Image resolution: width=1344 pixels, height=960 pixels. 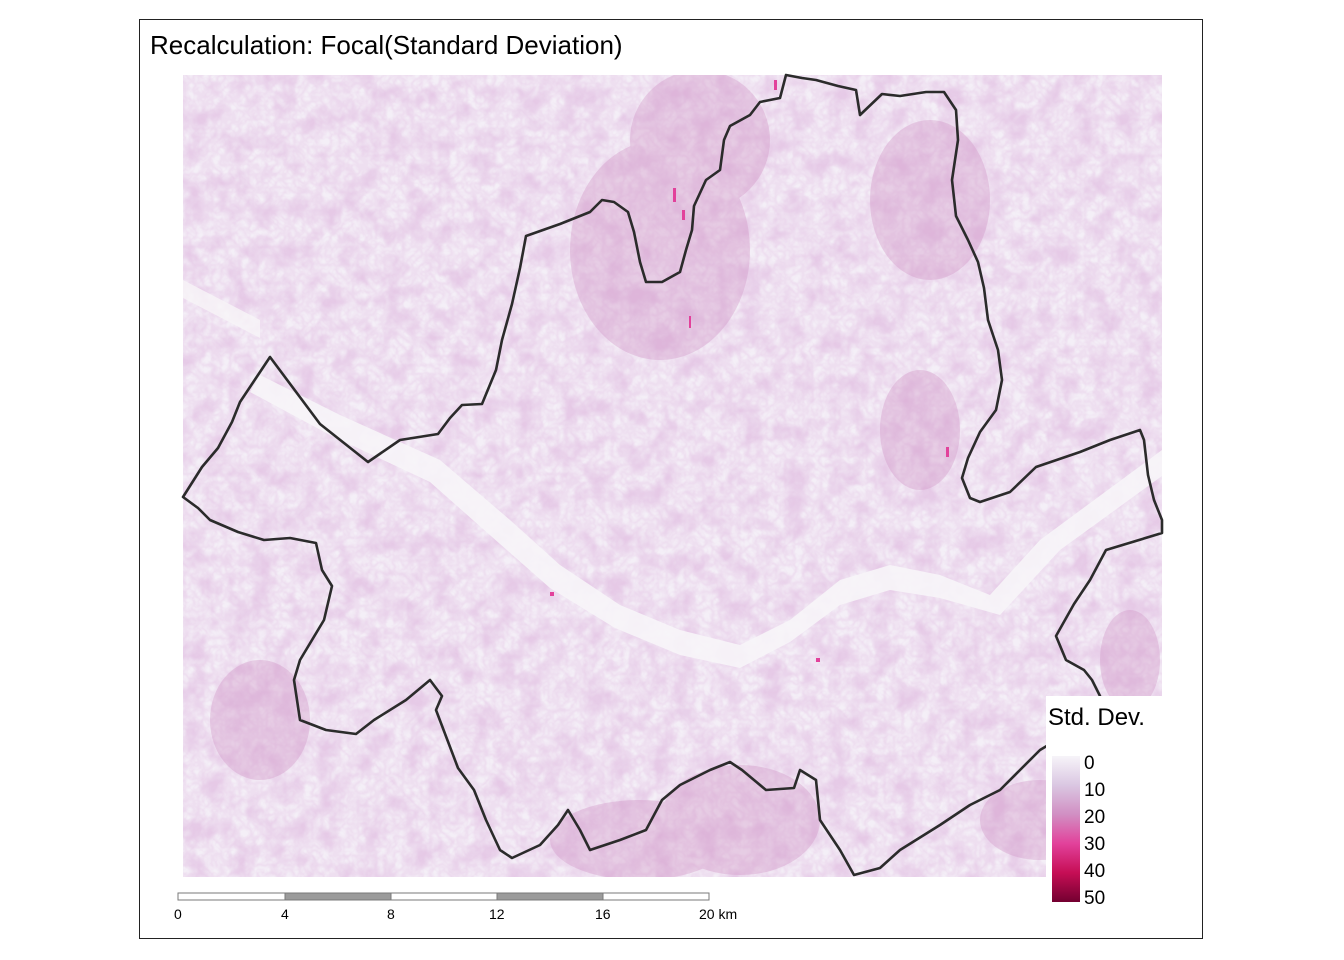 I want to click on legend-label-10: 10, so click(x=1095, y=790).